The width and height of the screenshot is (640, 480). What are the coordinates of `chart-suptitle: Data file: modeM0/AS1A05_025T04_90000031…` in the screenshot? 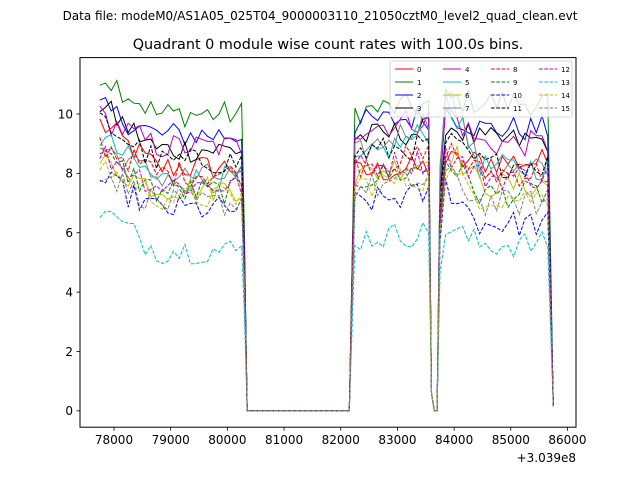 It's located at (320, 16).